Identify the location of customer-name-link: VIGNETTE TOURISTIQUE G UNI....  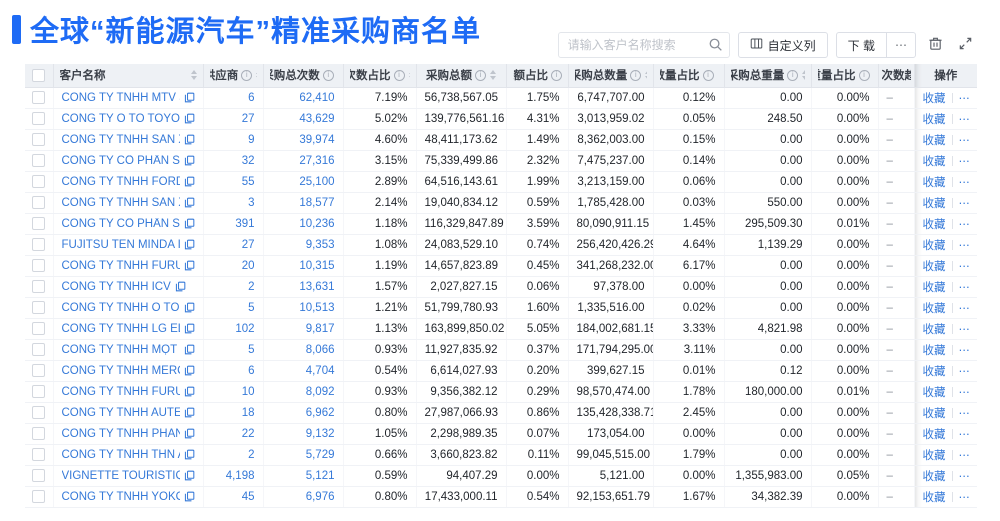
(120, 475).